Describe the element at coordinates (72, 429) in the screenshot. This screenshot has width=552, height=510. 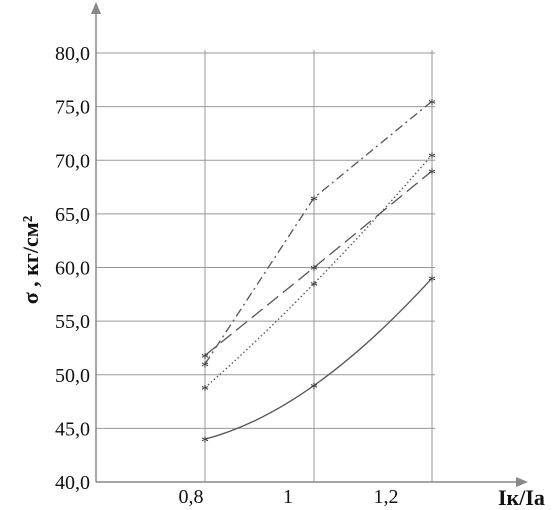
I see `y-tick-label: 45,0` at that location.